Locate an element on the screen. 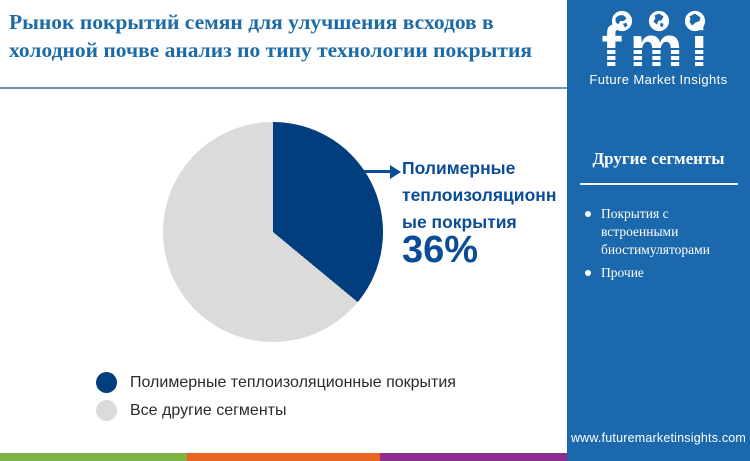  legend-item: Все другие сегменты is located at coordinates (276, 410).